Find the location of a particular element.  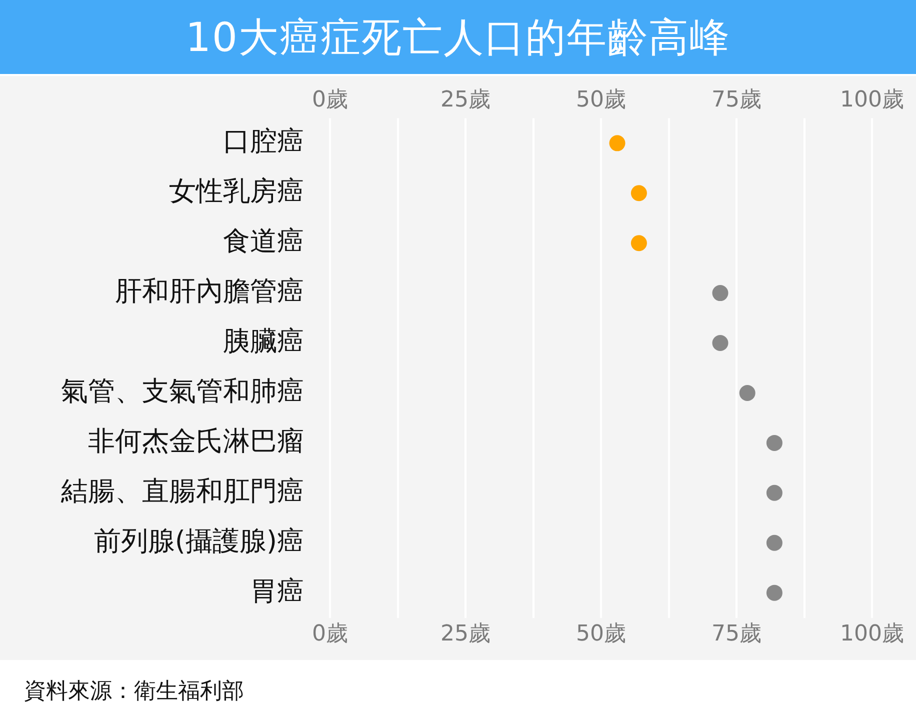

x-tick-label: 50歲 is located at coordinates (601, 100).